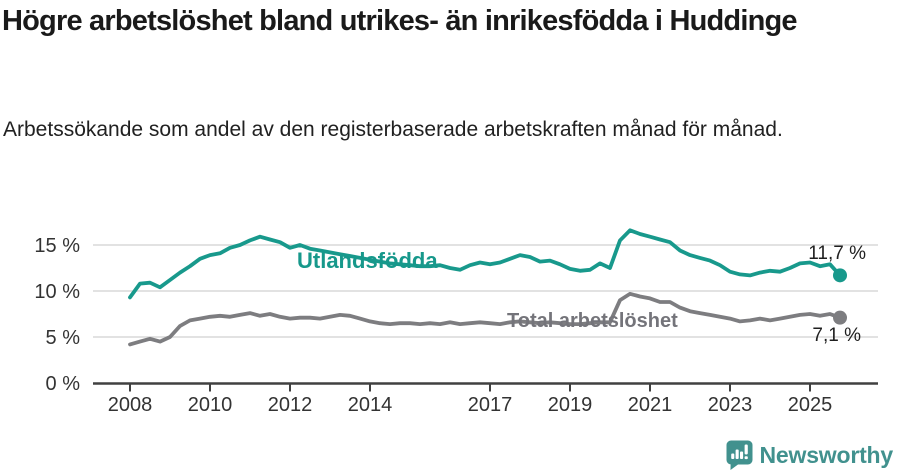  What do you see at coordinates (840, 317) in the screenshot?
I see `series-end-dot-total` at bounding box center [840, 317].